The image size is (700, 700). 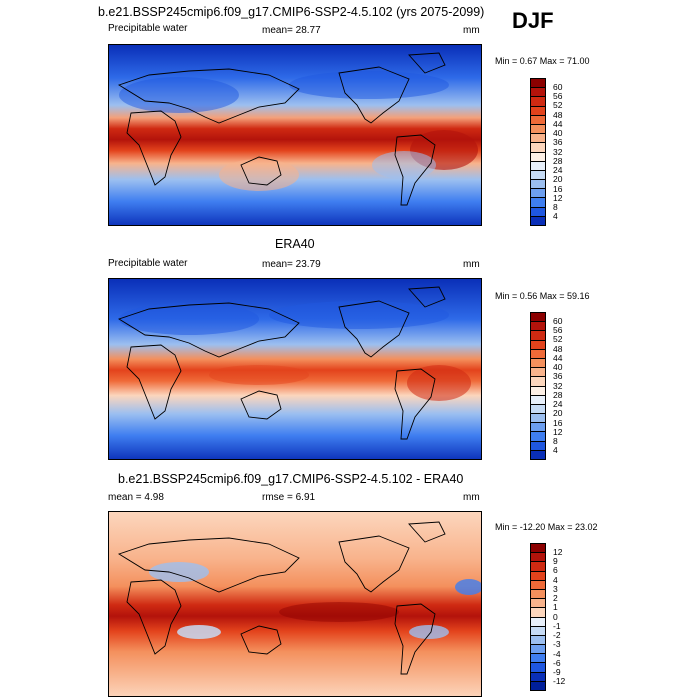 What do you see at coordinates (291, 264) in the screenshot?
I see `panel2-mean-label: mean= 23.79` at bounding box center [291, 264].